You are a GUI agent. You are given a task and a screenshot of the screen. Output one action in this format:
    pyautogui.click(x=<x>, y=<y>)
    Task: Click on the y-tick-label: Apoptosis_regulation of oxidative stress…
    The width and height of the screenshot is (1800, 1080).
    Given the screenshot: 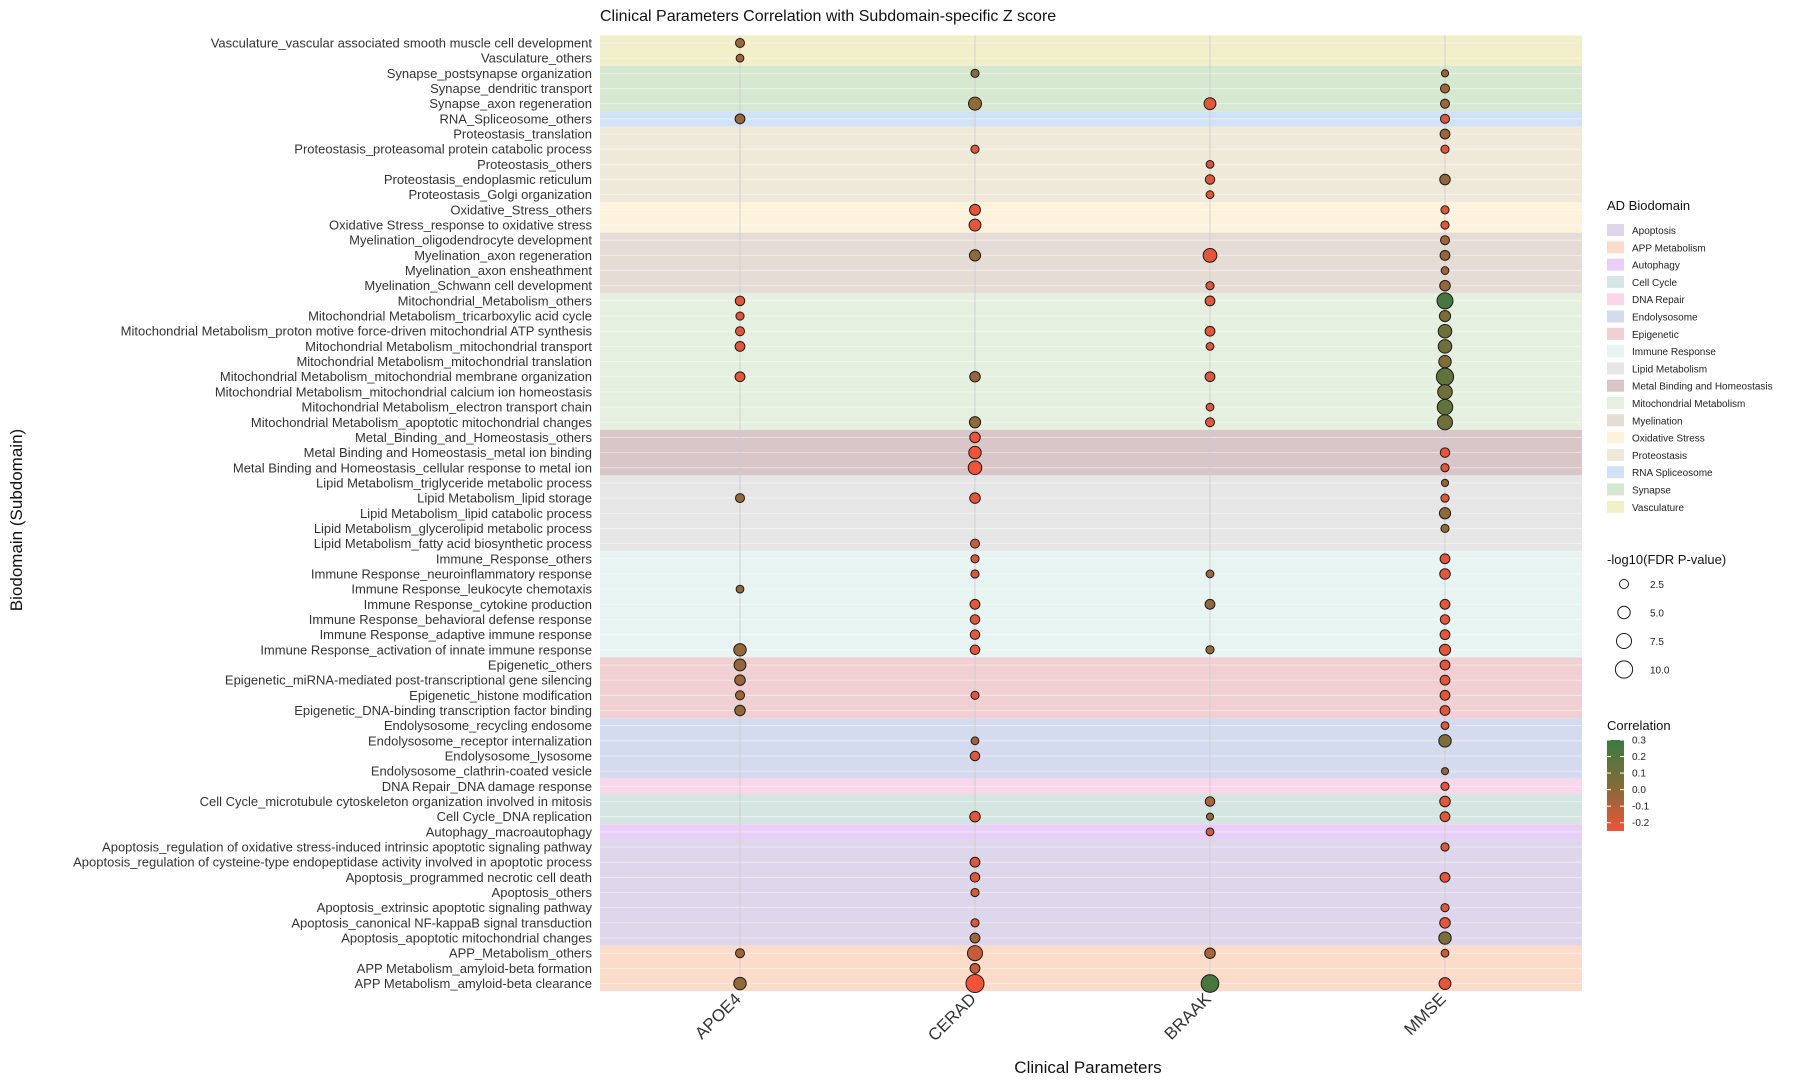 What is the action you would take?
    pyautogui.click(x=347, y=847)
    